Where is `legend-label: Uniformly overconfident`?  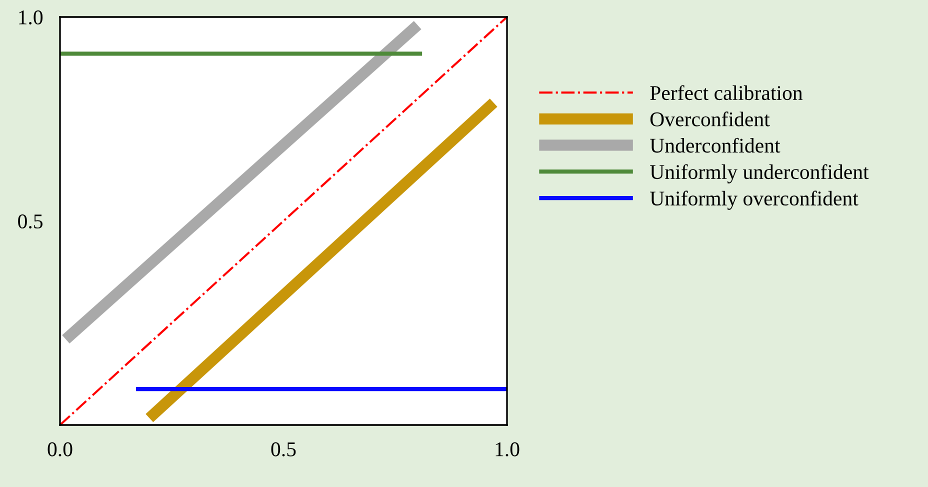
legend-label: Uniformly overconfident is located at coordinates (754, 200).